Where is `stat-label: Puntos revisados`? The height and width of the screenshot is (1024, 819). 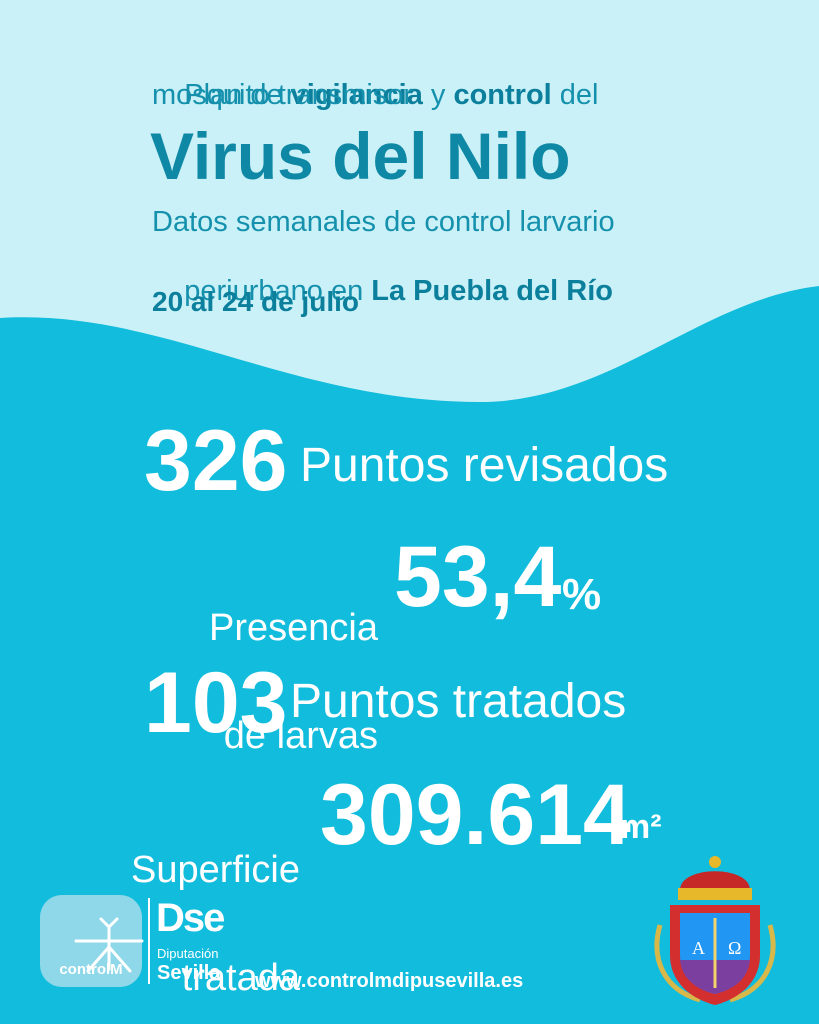 stat-label: Puntos revisados is located at coordinates (484, 465).